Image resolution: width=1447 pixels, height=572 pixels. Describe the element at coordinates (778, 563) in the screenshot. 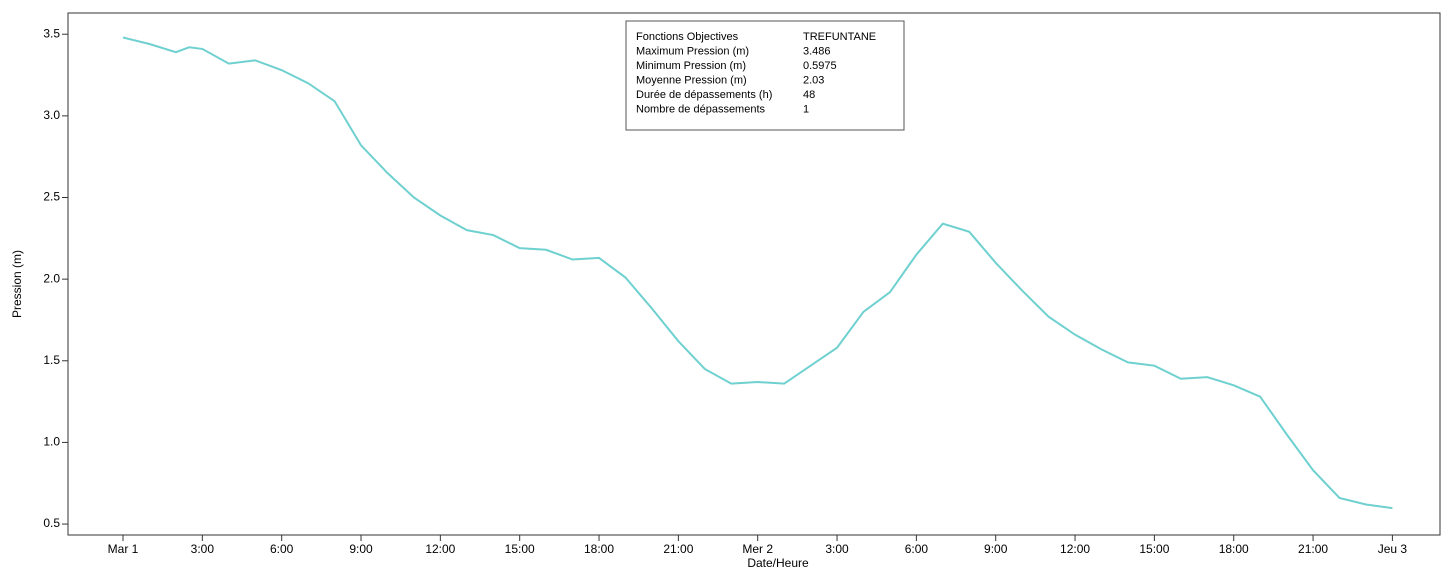

I see `x-axis-label: Date/Heure` at that location.